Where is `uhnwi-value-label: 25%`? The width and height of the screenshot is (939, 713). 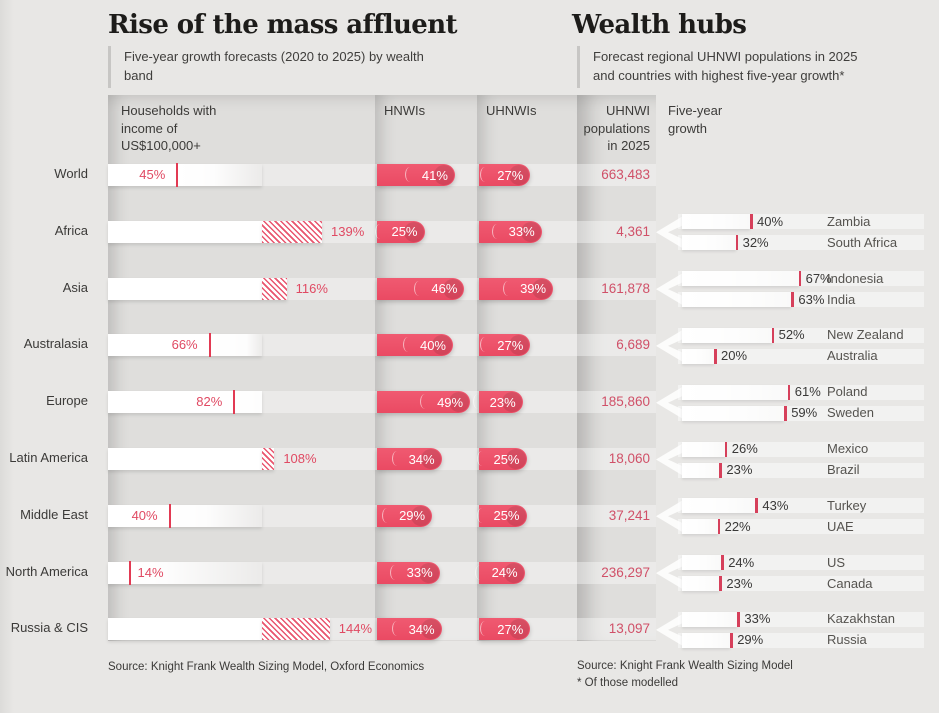 uhnwi-value-label: 25% is located at coordinates (506, 516).